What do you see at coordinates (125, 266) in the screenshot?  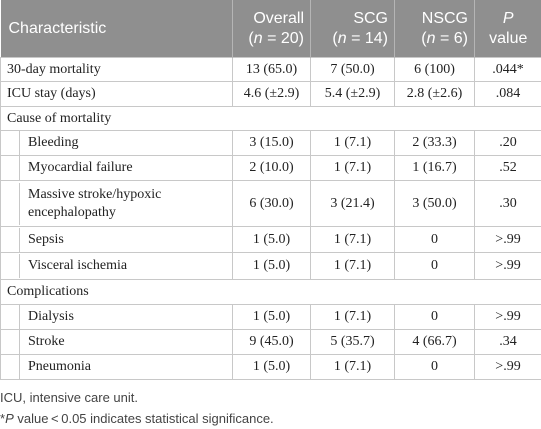 I see `label-text: Visceral ischemia` at bounding box center [125, 266].